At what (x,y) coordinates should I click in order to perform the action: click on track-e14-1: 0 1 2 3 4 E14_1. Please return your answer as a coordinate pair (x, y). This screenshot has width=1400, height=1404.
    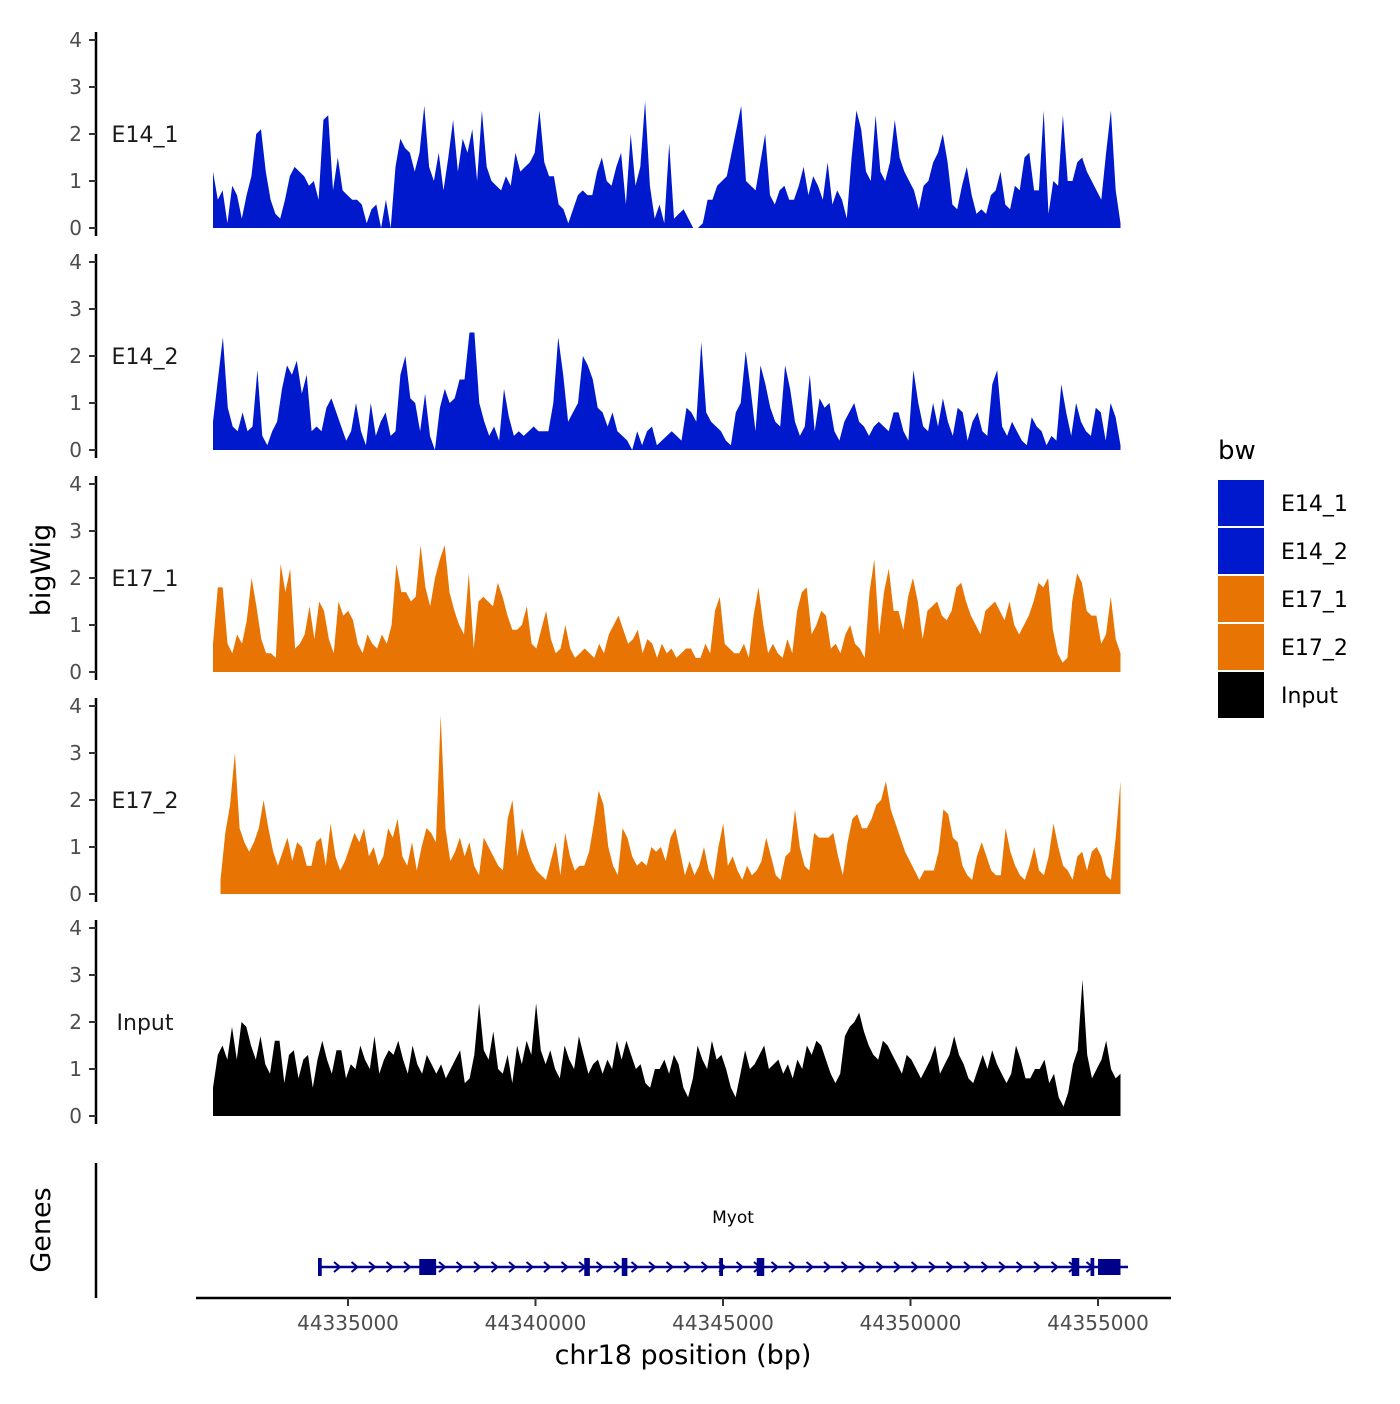
    Looking at the image, I should click on (595, 134).